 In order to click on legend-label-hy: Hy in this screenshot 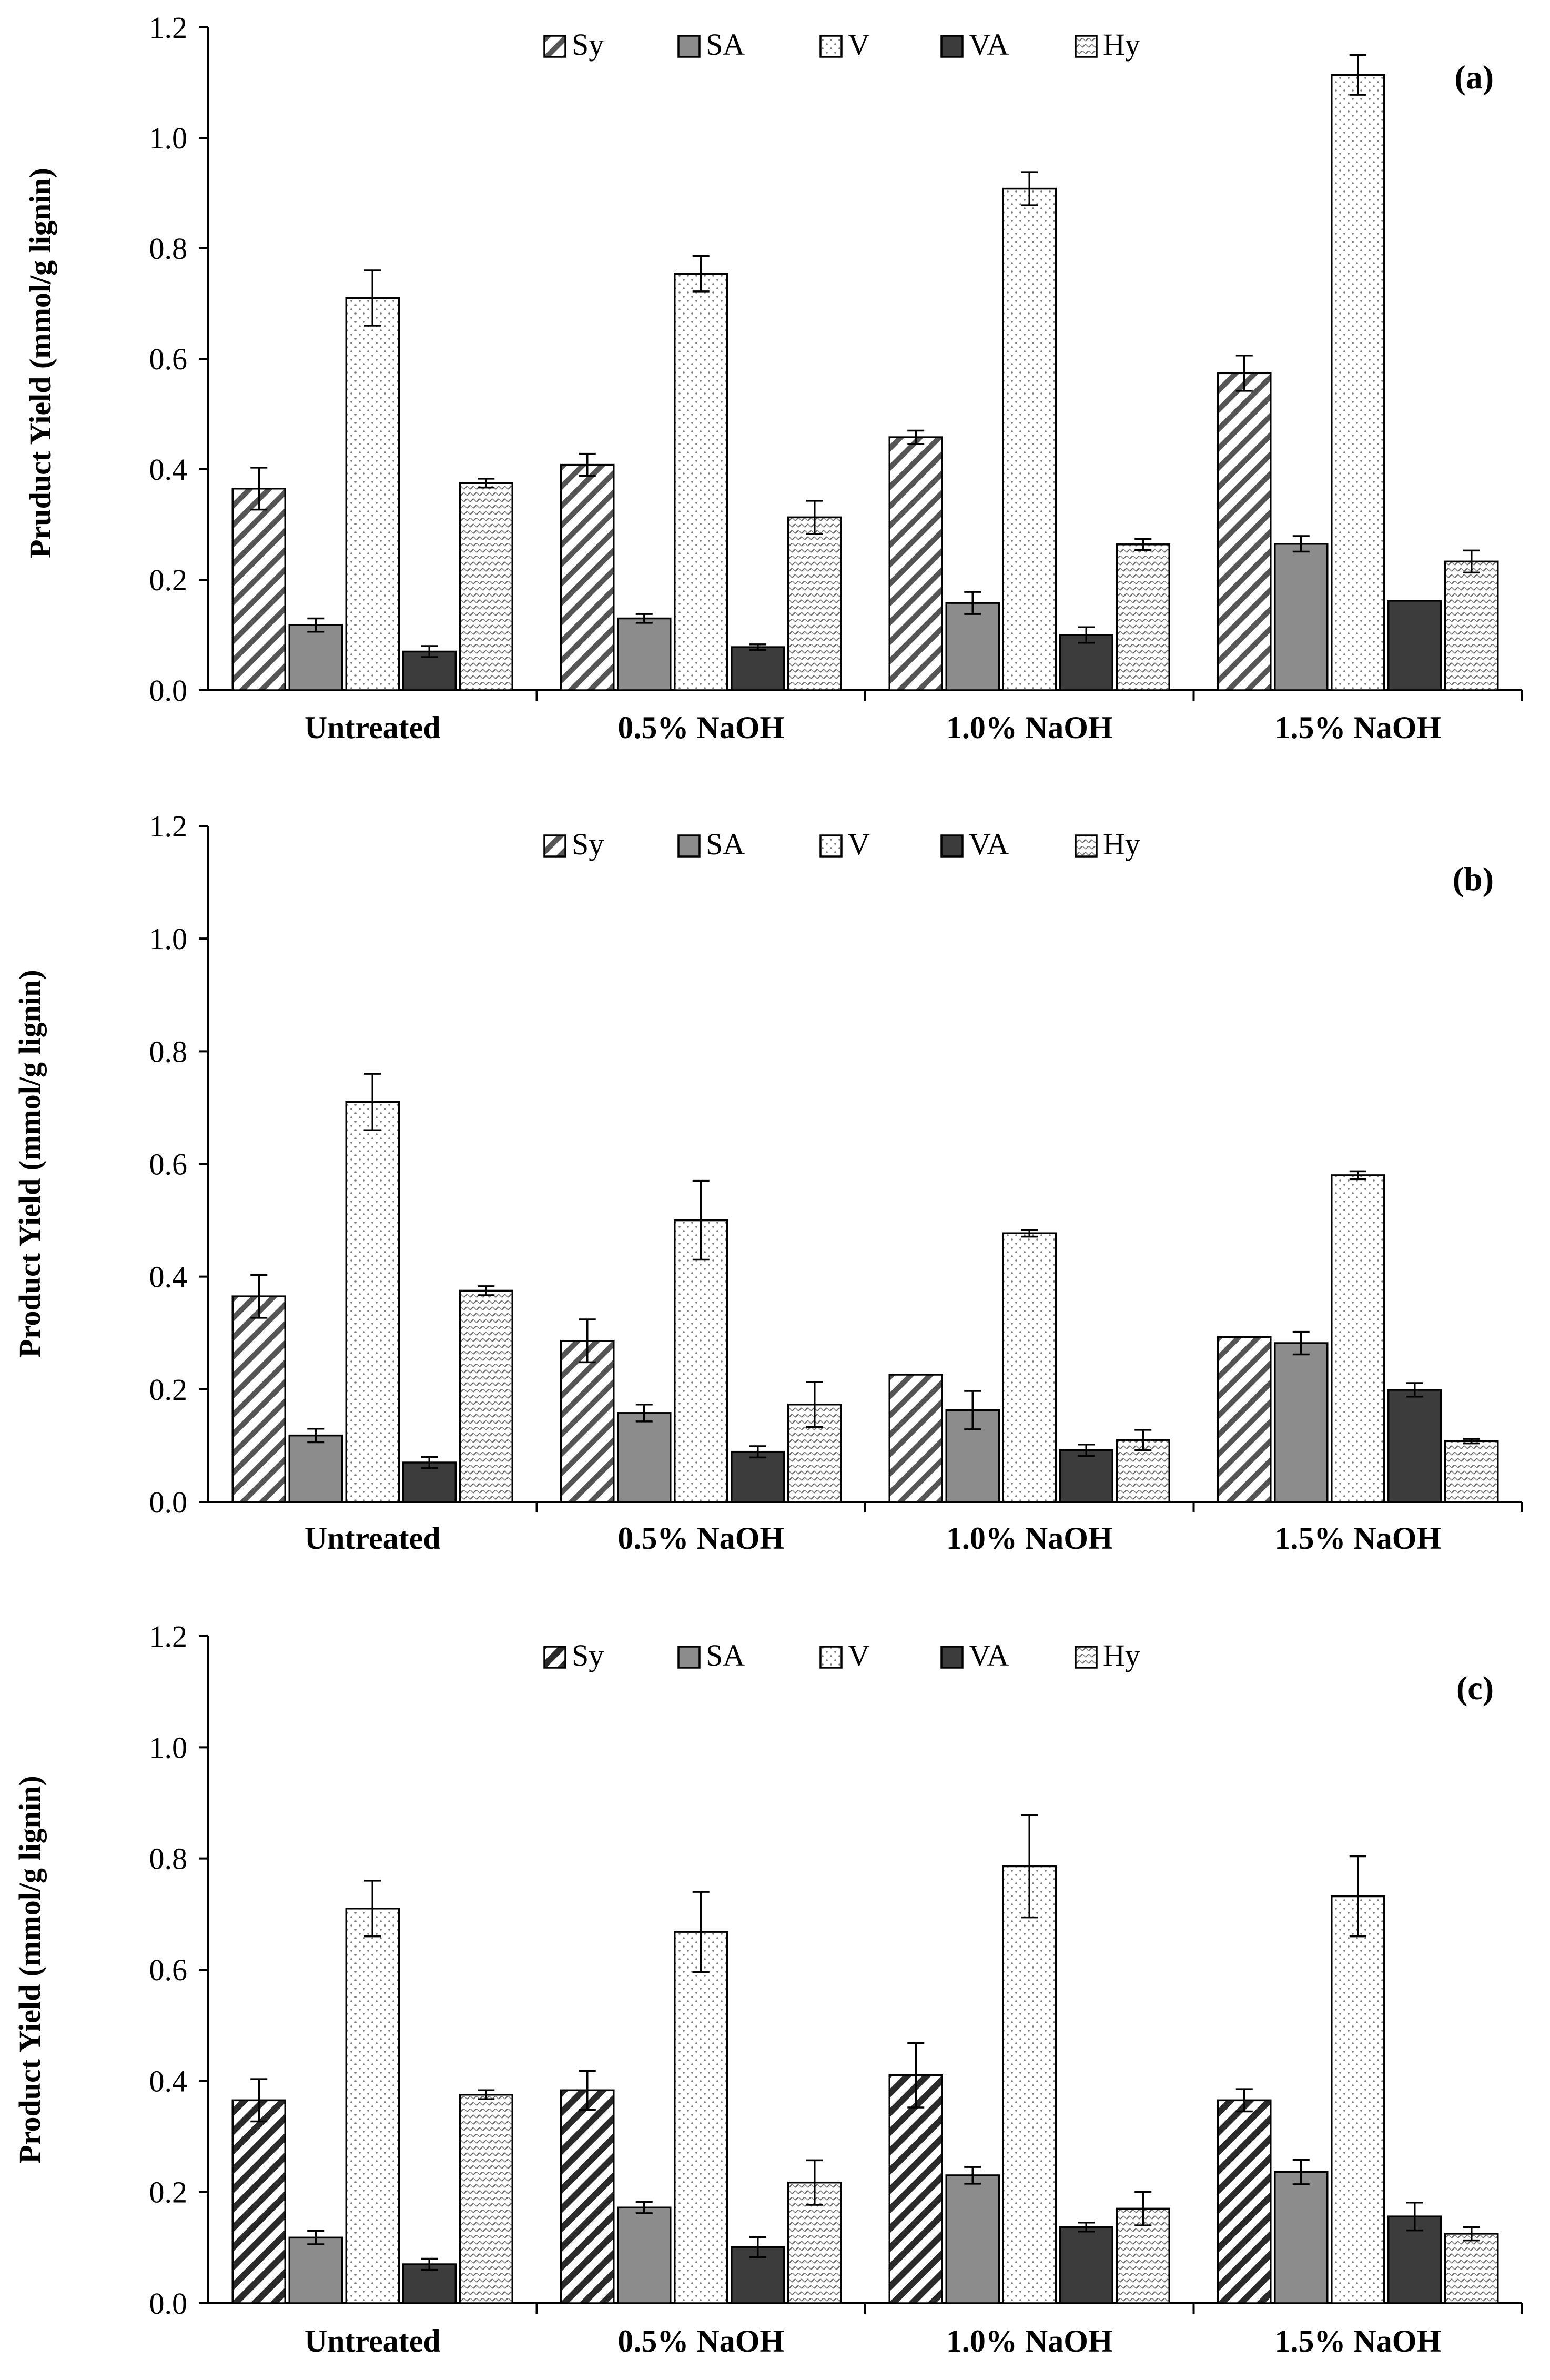, I will do `click(1121, 844)`.